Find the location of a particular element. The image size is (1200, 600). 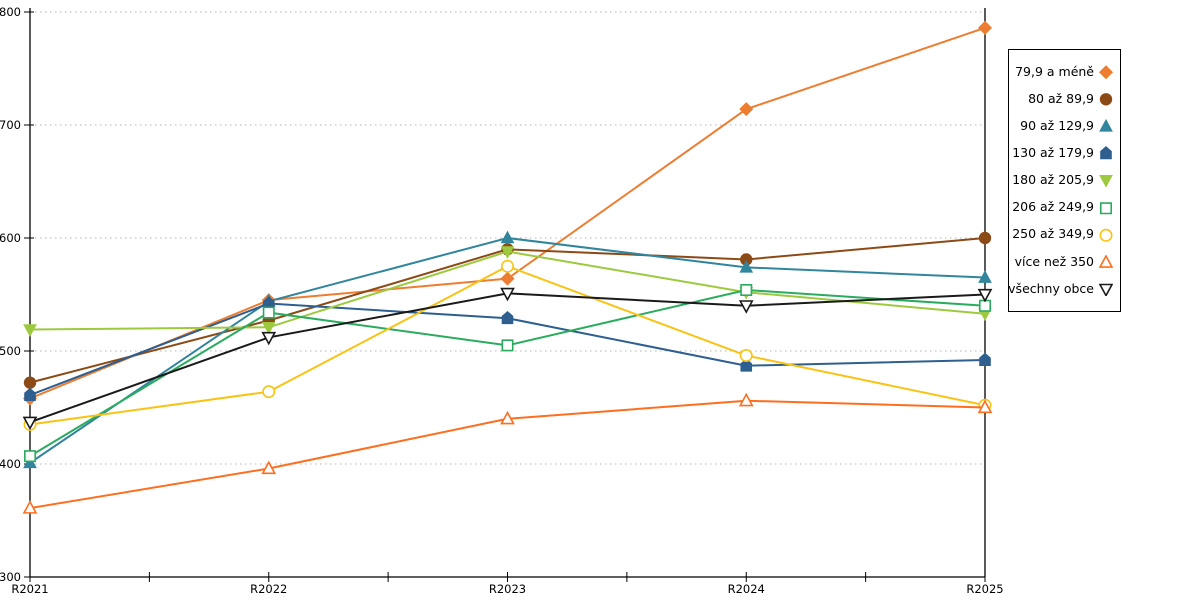

legend-item: 80 až 89,9 is located at coordinates (1064, 99).